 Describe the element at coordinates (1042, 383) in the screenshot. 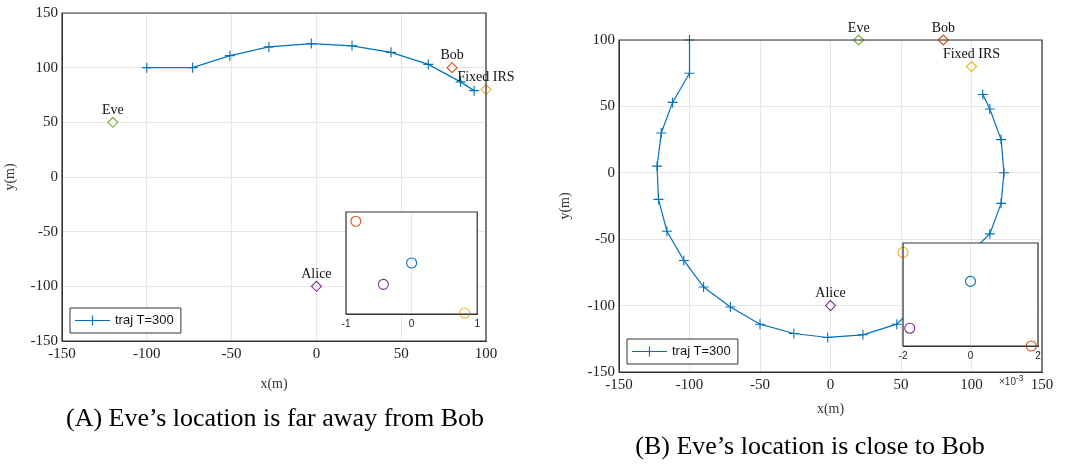

I see `x-tick-label: 150` at that location.